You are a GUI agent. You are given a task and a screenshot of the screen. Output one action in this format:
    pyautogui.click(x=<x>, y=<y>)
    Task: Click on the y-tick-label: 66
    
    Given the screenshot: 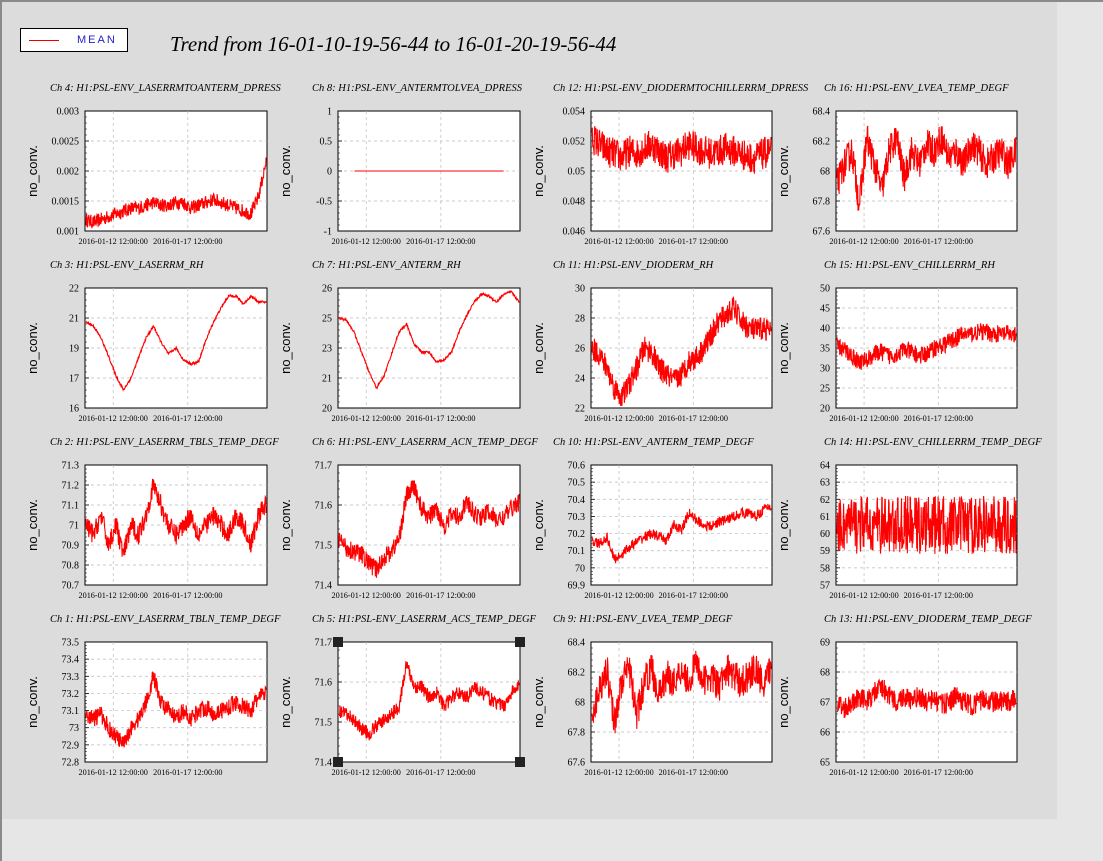 What is the action you would take?
    pyautogui.click(x=825, y=733)
    